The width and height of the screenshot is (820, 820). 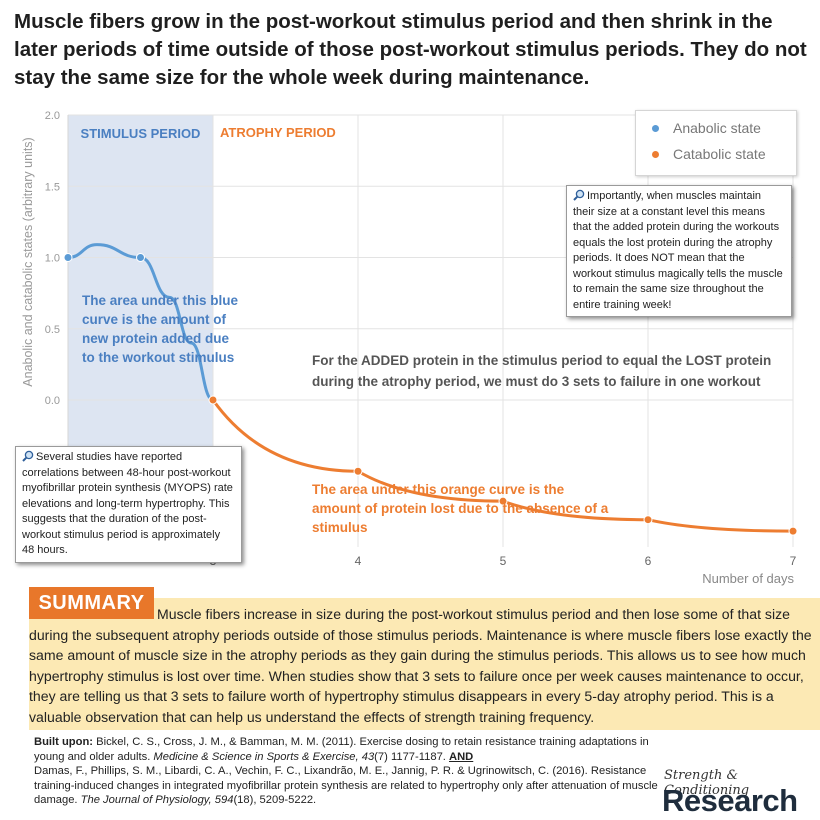 I want to click on x-axis-ticks: 34567, so click(x=503, y=561).